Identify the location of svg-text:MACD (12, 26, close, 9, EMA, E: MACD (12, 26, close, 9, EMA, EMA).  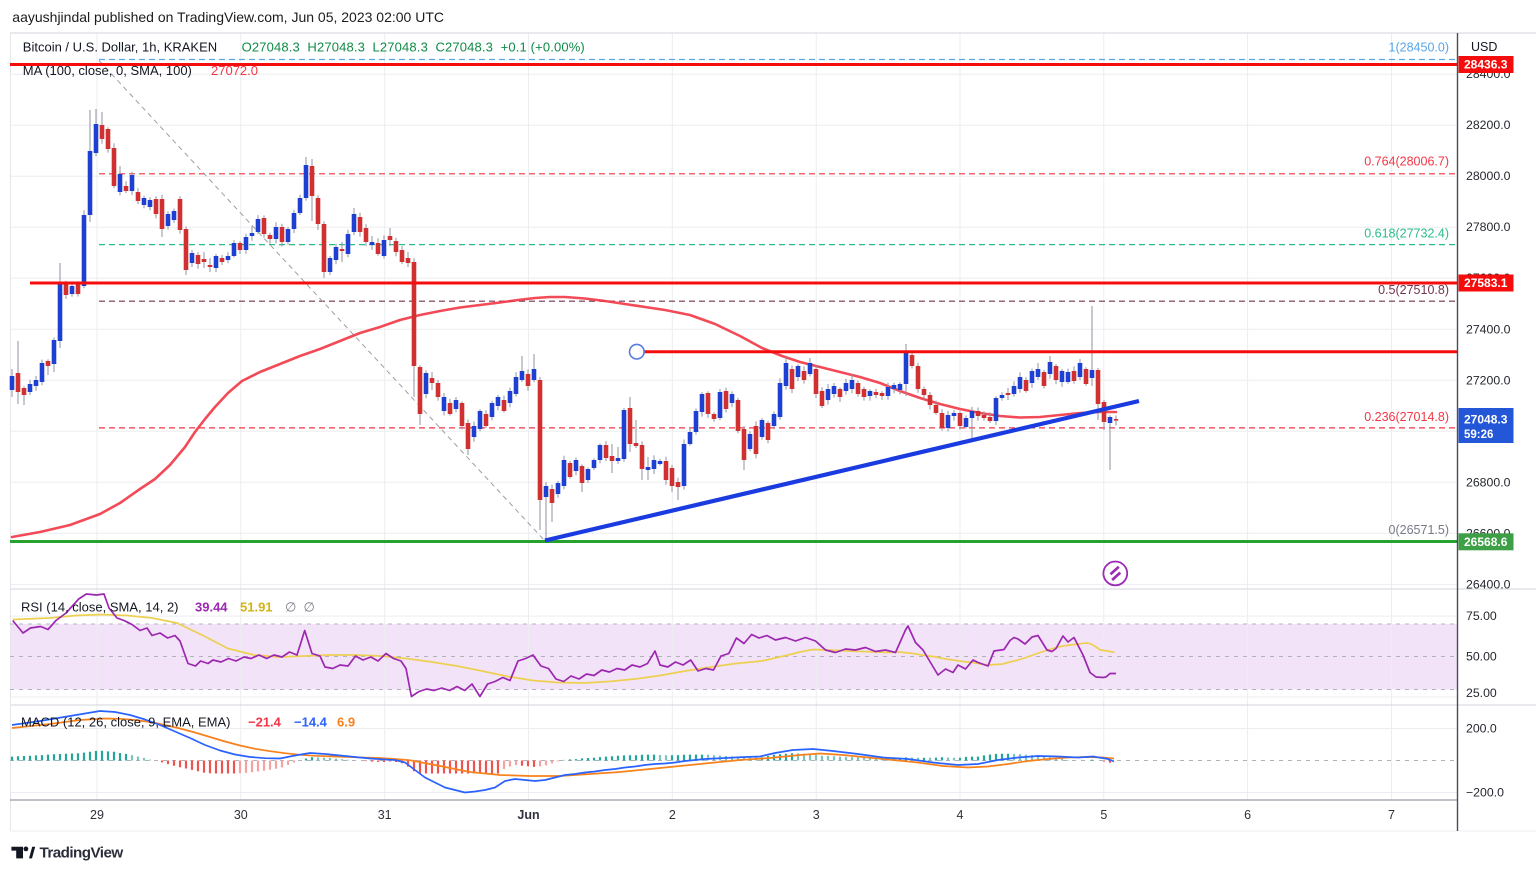
(126, 722).